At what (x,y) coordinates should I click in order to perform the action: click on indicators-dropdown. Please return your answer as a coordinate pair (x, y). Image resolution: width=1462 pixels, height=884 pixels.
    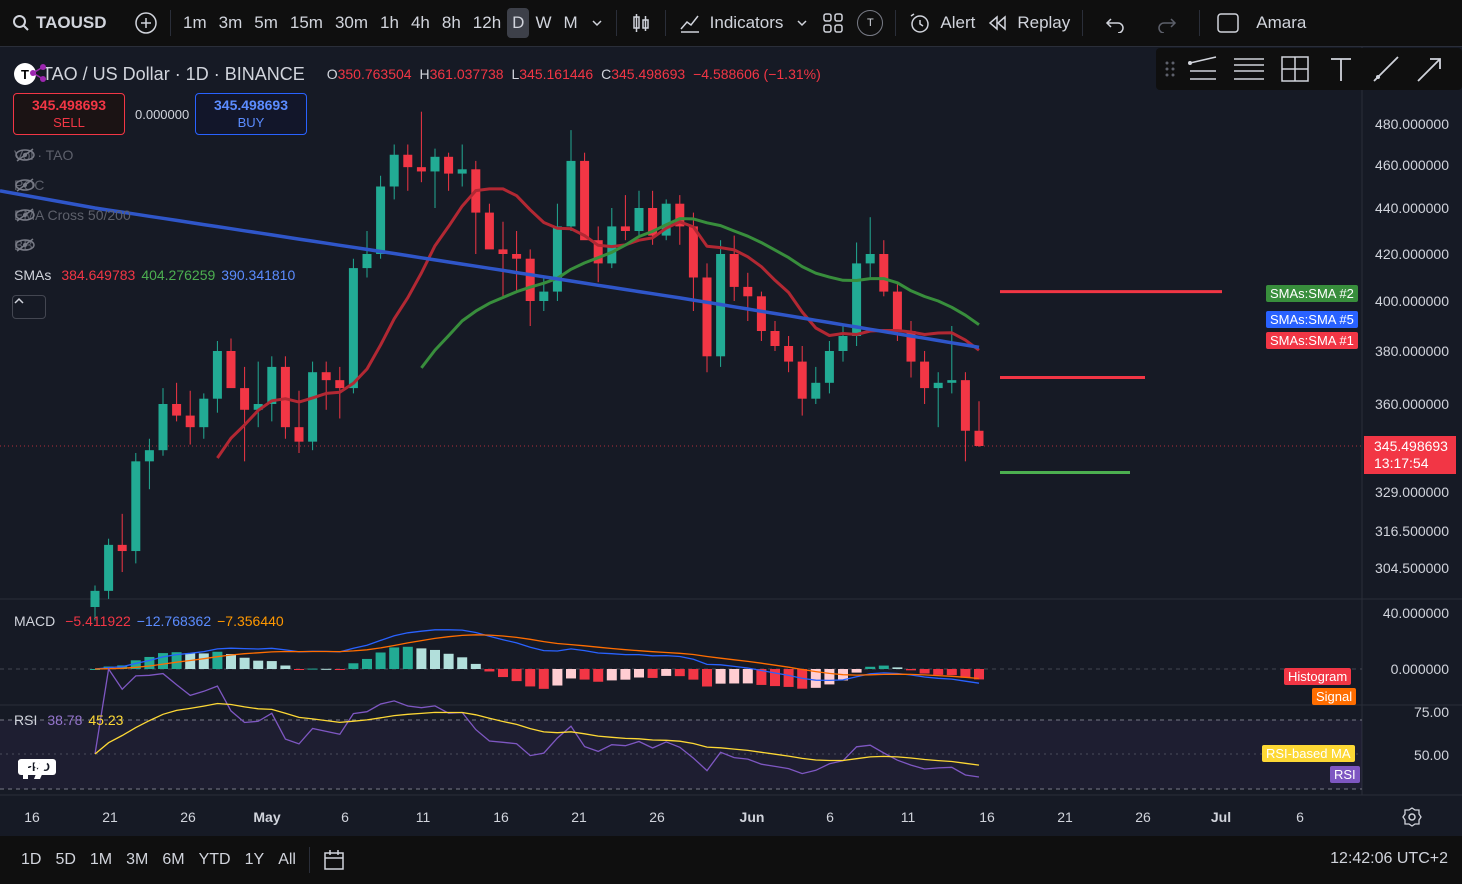
    Looking at the image, I should click on (802, 23).